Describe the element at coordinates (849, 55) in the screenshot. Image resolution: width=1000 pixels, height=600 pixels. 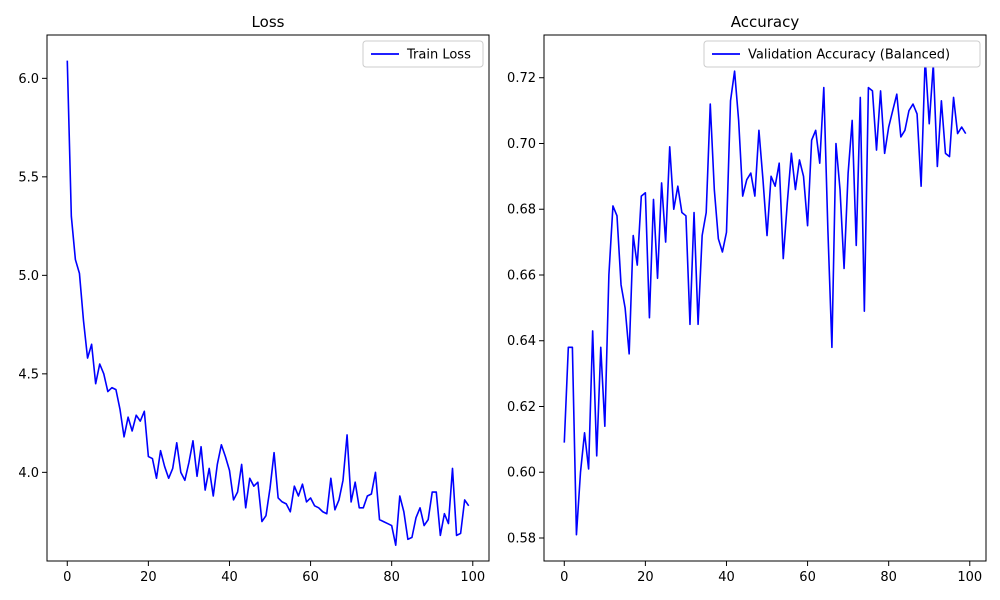
I see `legend-label: Validation Accuracy (Balanced)` at that location.